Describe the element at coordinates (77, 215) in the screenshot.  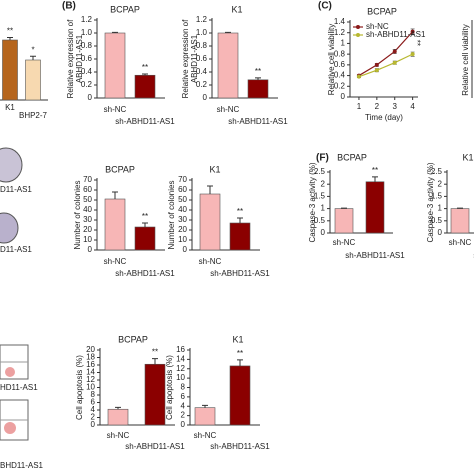
I see `y-axis-label: Number of colonies` at that location.